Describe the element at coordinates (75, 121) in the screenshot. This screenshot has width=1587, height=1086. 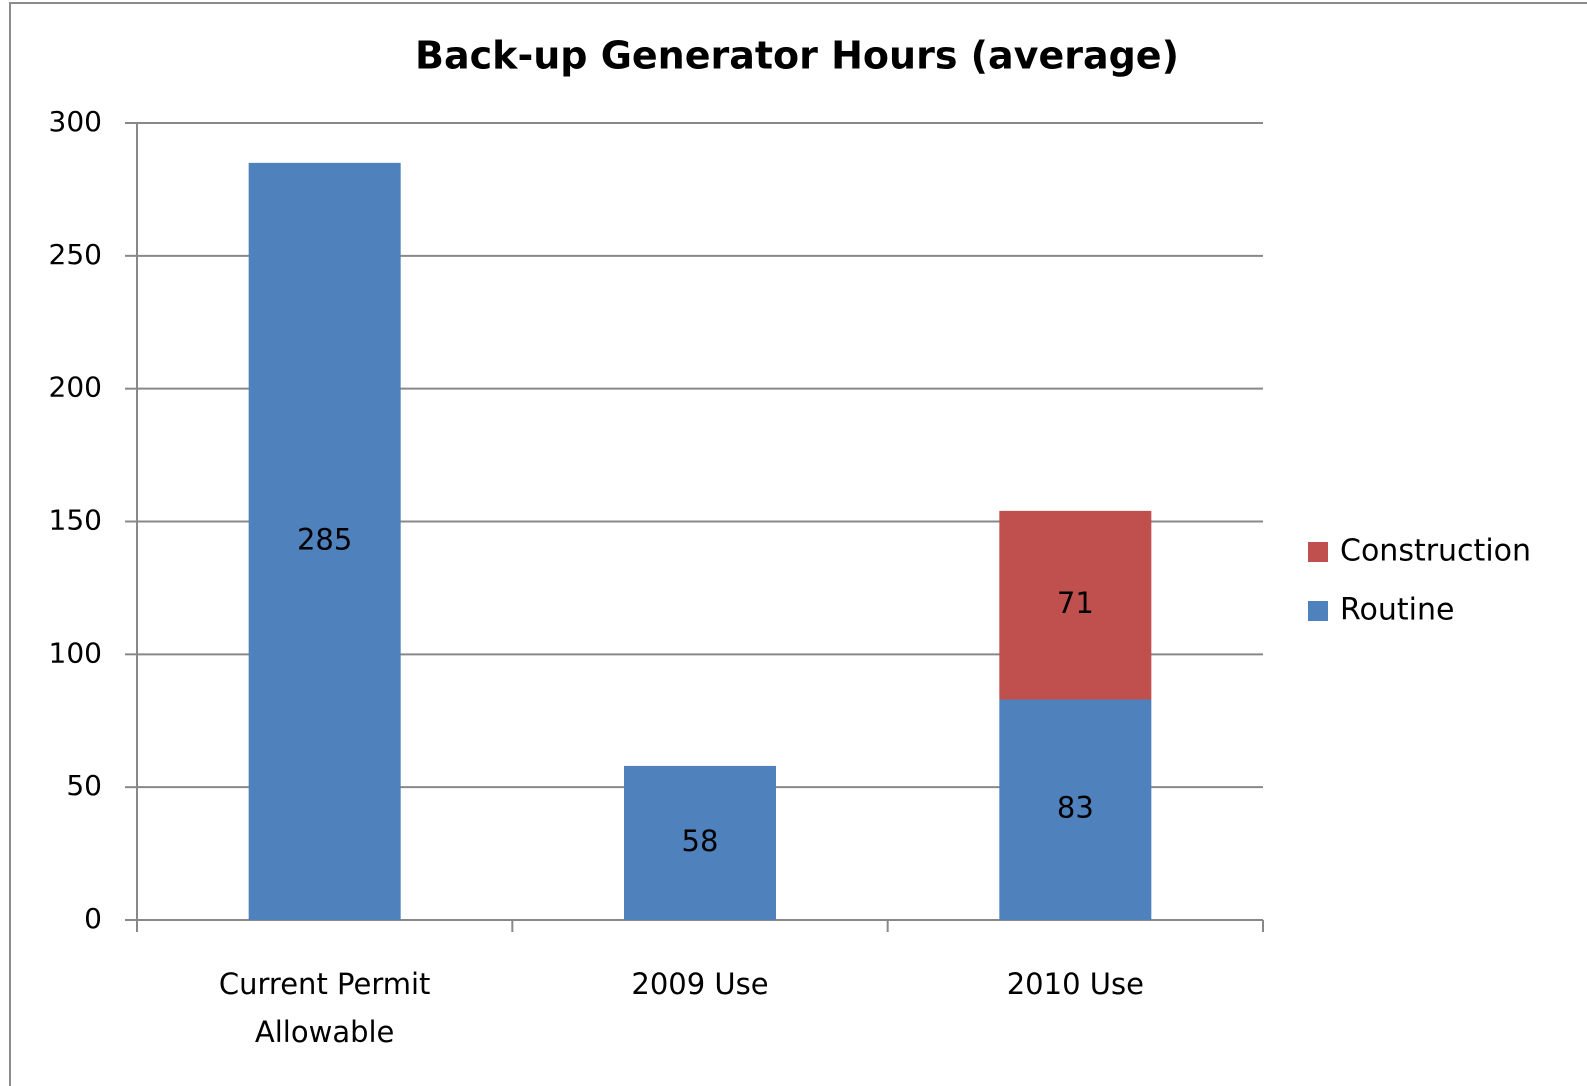
I see `y-tick-label: 300` at that location.